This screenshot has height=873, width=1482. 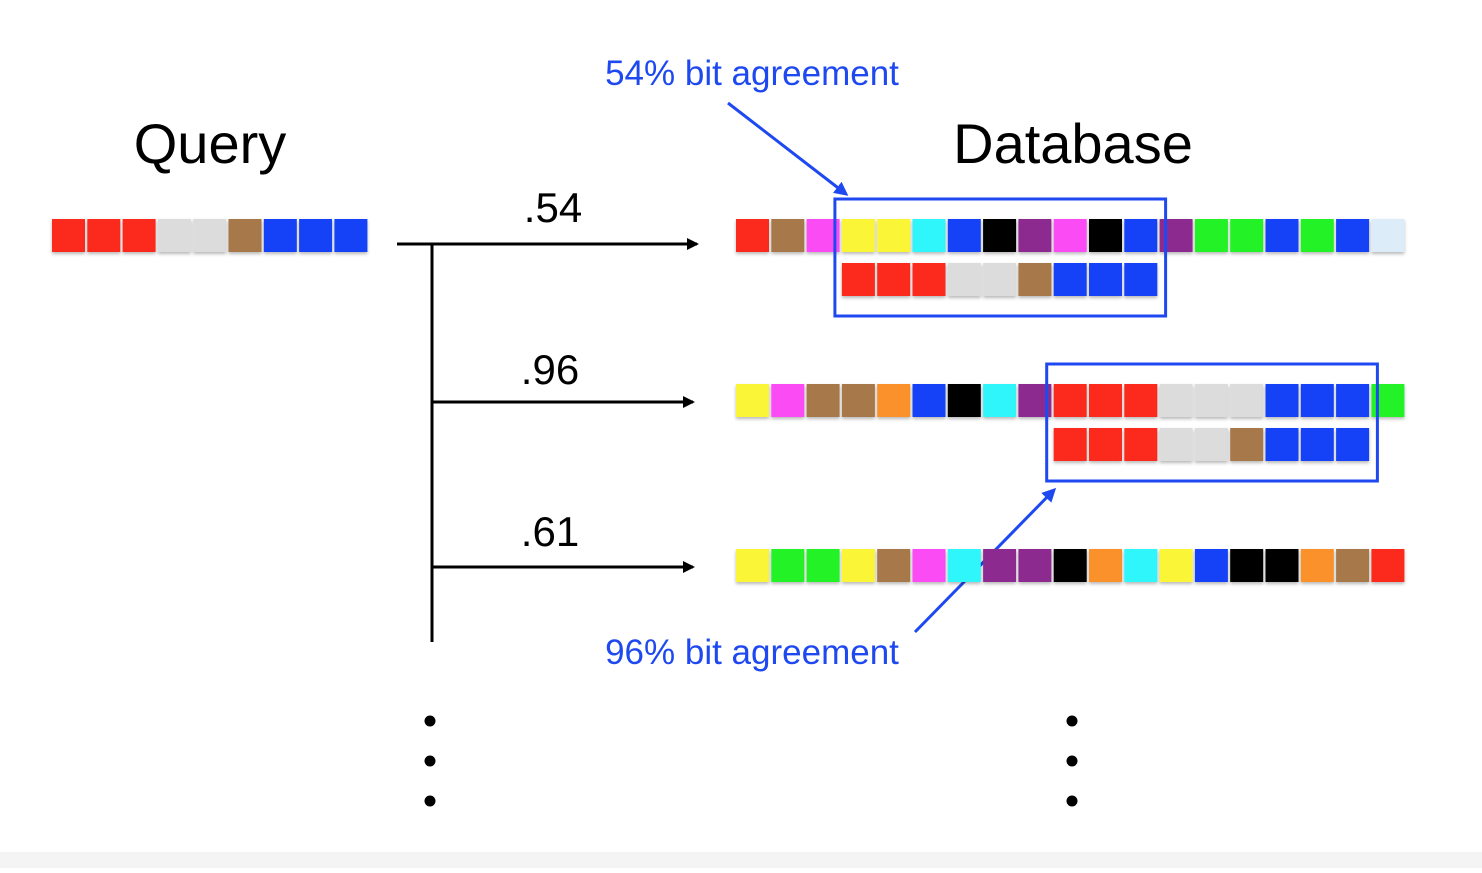 What do you see at coordinates (550, 369) in the screenshot?
I see `score-label-2: .96` at bounding box center [550, 369].